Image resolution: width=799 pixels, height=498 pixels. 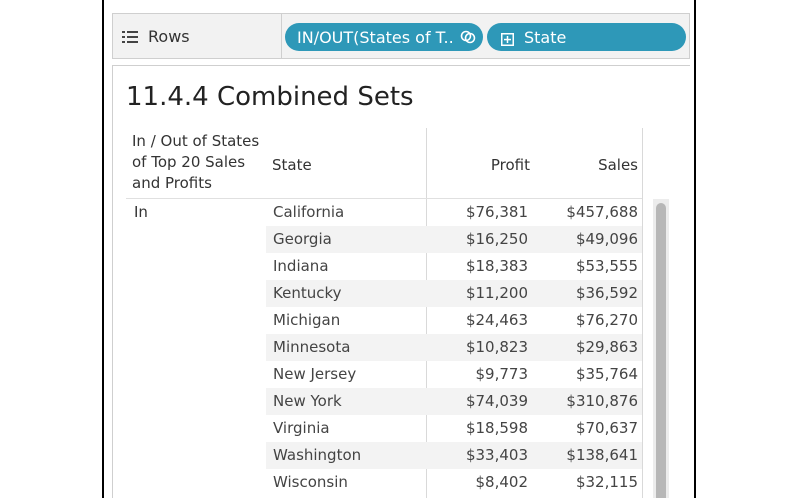 What do you see at coordinates (502, 374) in the screenshot?
I see `profit-cell: $9,773` at bounding box center [502, 374].